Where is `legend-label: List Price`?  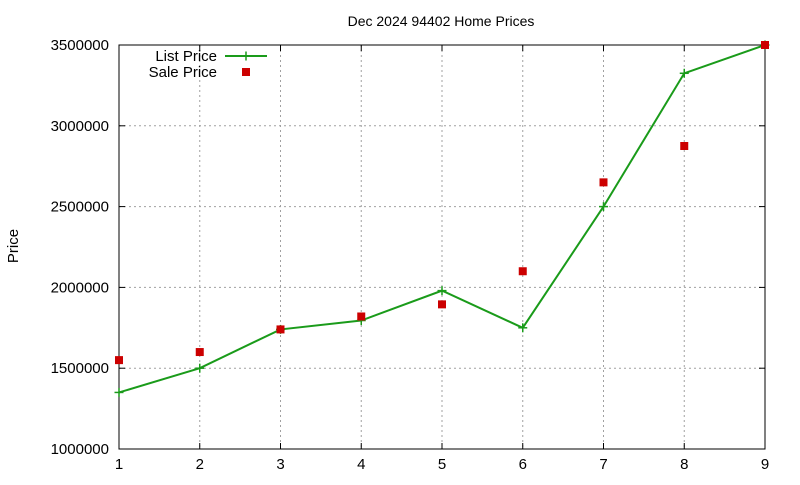
legend-label: List Price is located at coordinates (186, 56).